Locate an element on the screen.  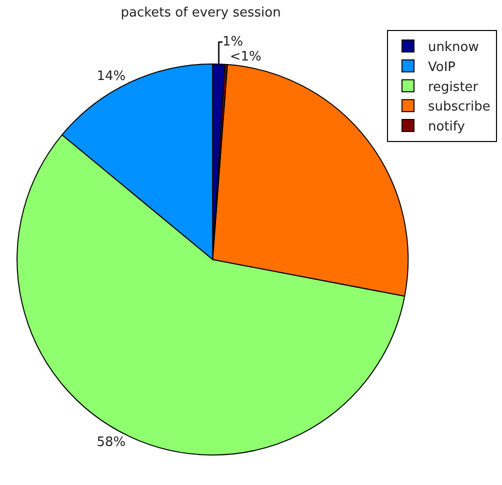
data-label: 14% is located at coordinates (111, 76).